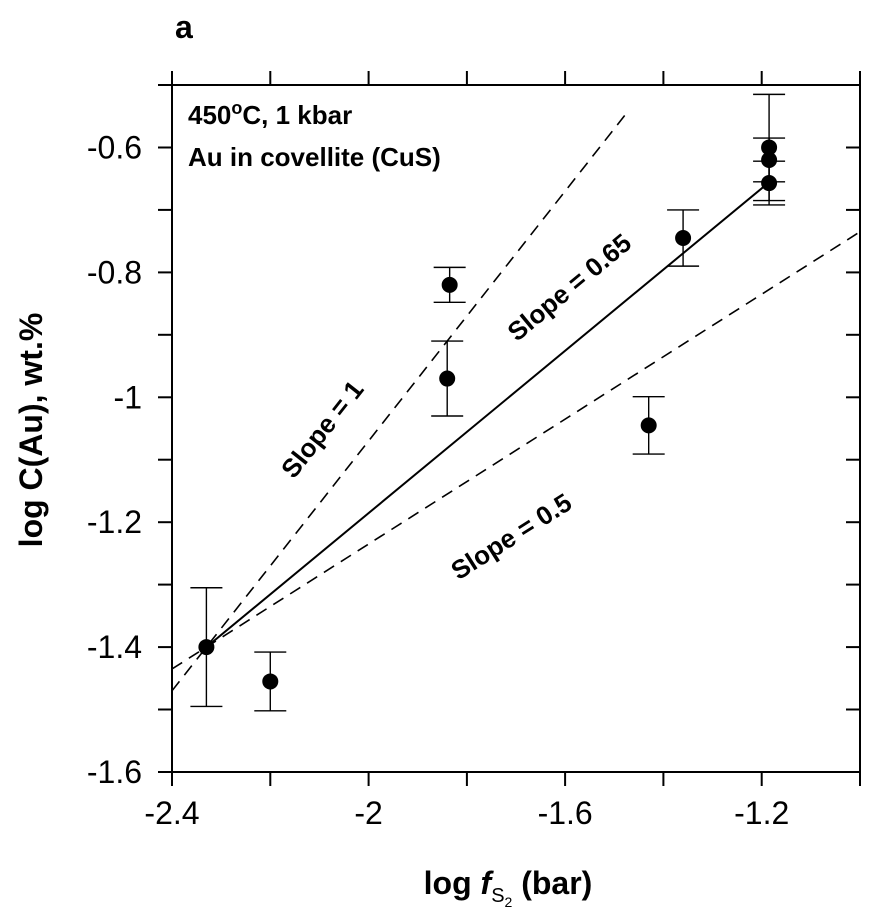 Image resolution: width=877 pixels, height=916 pixels. I want to click on x-axis-title-variable: f, so click(488, 883).